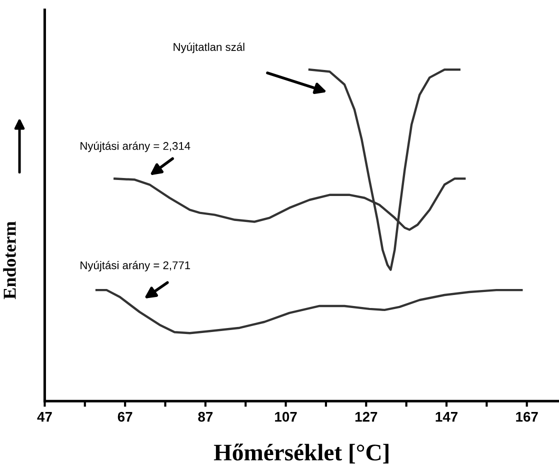 This screenshot has height=473, width=559. What do you see at coordinates (286, 417) in the screenshot?
I see `x-tick-label: 107` at bounding box center [286, 417].